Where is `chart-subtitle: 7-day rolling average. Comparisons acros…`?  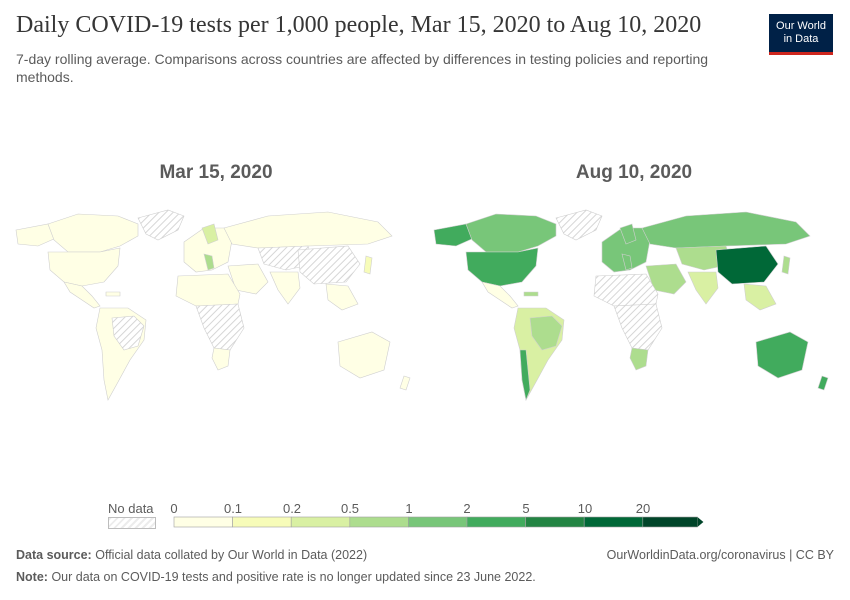 chart-subtitle: 7-day rolling average. Comparisons acros… is located at coordinates (362, 68).